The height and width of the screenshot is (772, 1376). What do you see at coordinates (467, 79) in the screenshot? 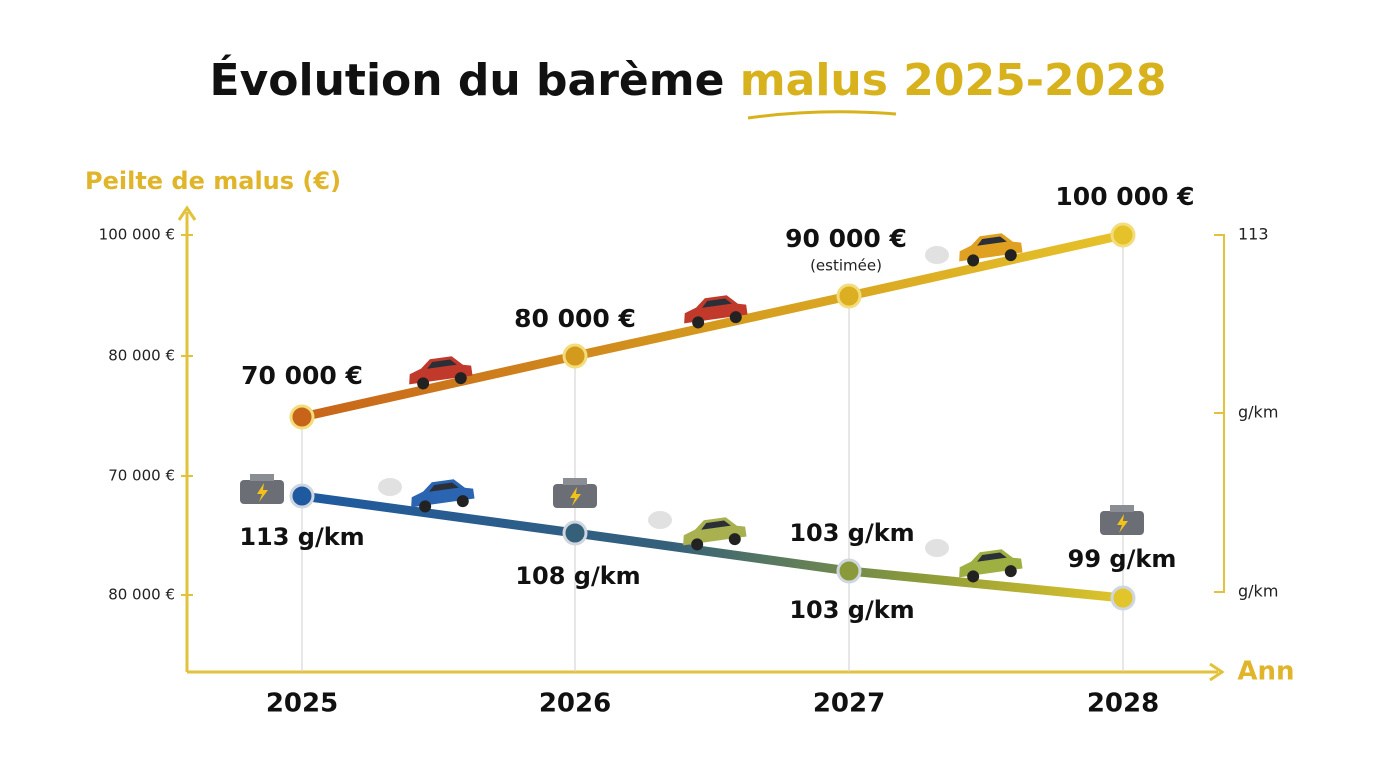
I see `title-text: Évolution du barème` at bounding box center [467, 79].